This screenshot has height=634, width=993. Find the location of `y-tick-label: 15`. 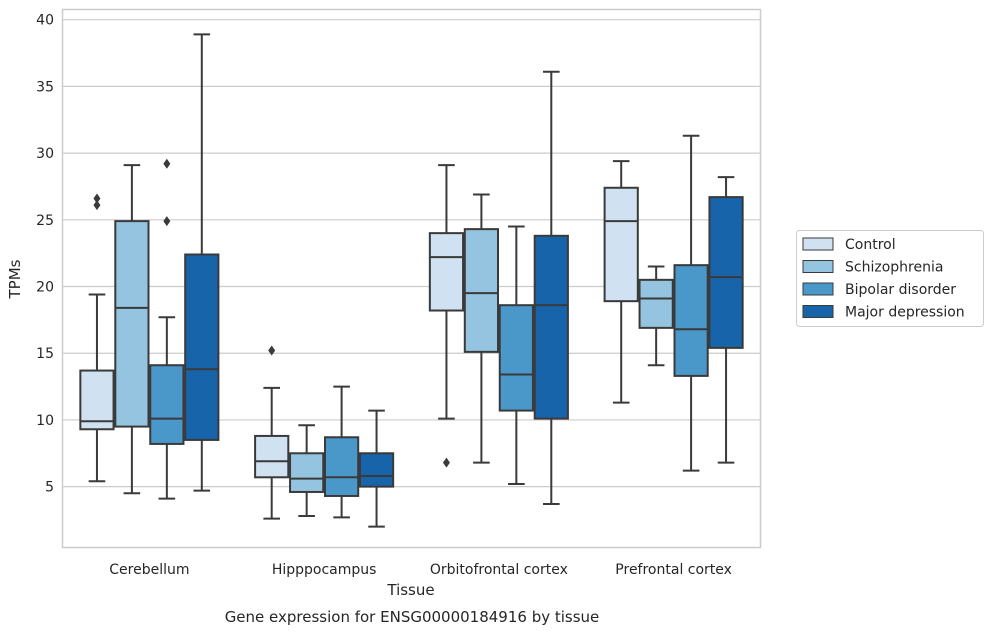

y-tick-label: 15 is located at coordinates (45, 354).